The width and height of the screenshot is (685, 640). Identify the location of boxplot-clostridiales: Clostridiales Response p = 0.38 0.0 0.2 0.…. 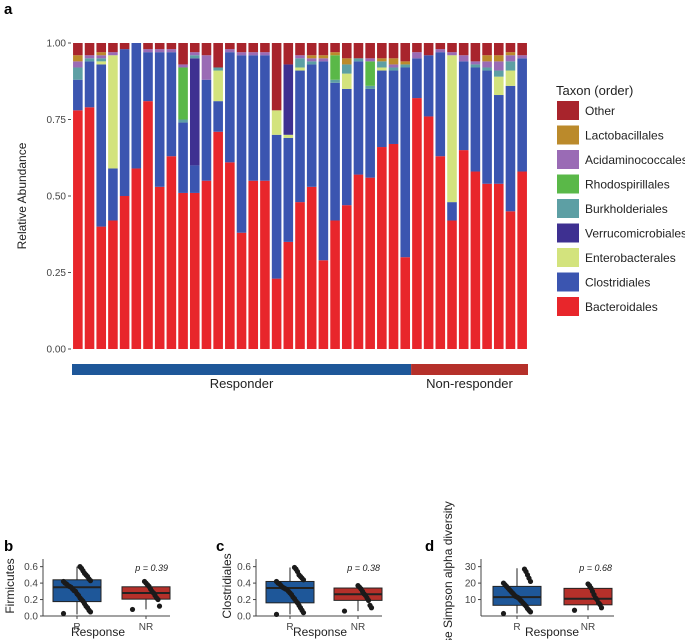
(301, 596).